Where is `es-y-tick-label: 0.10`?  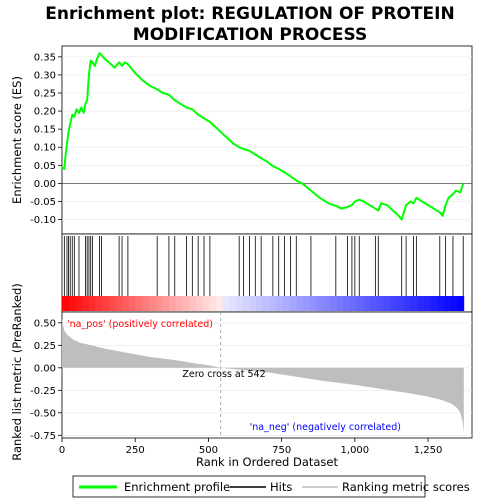 es-y-tick-label: 0.10 is located at coordinates (45, 148).